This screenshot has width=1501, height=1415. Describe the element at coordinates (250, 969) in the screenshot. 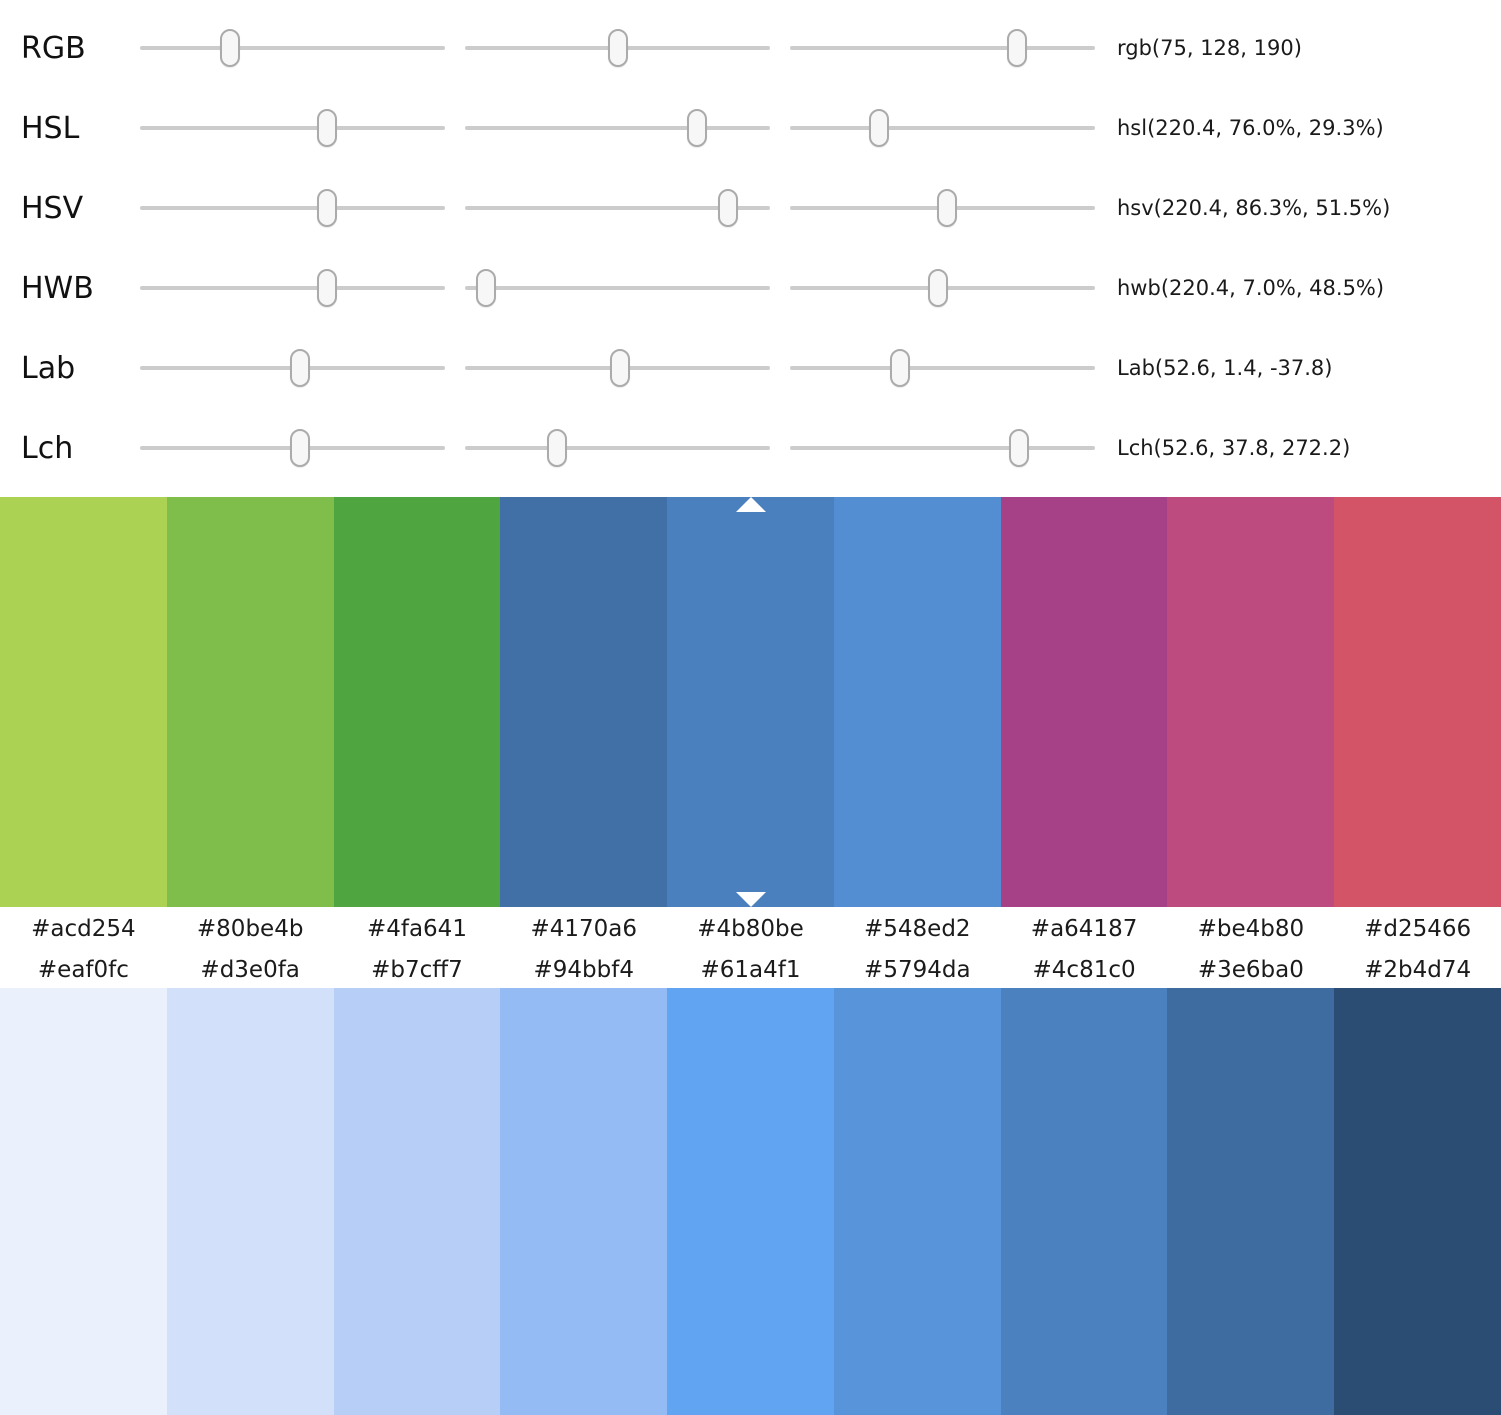

I see `hex-label: #d3e0fa` at that location.